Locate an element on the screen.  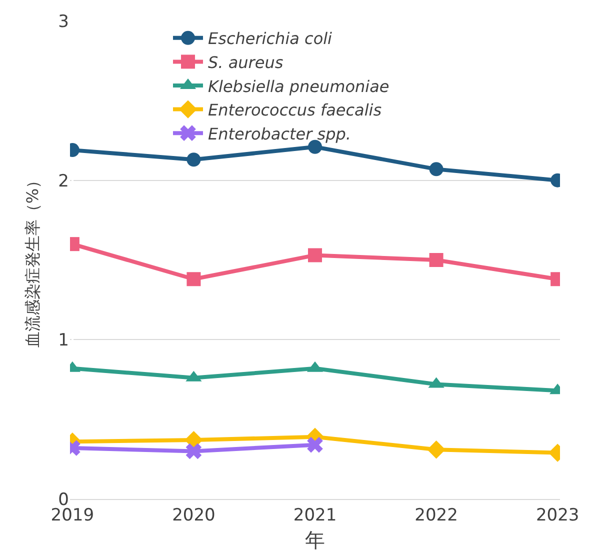
legend-label: Klebsiella pneumoniae is located at coordinates (299, 86).